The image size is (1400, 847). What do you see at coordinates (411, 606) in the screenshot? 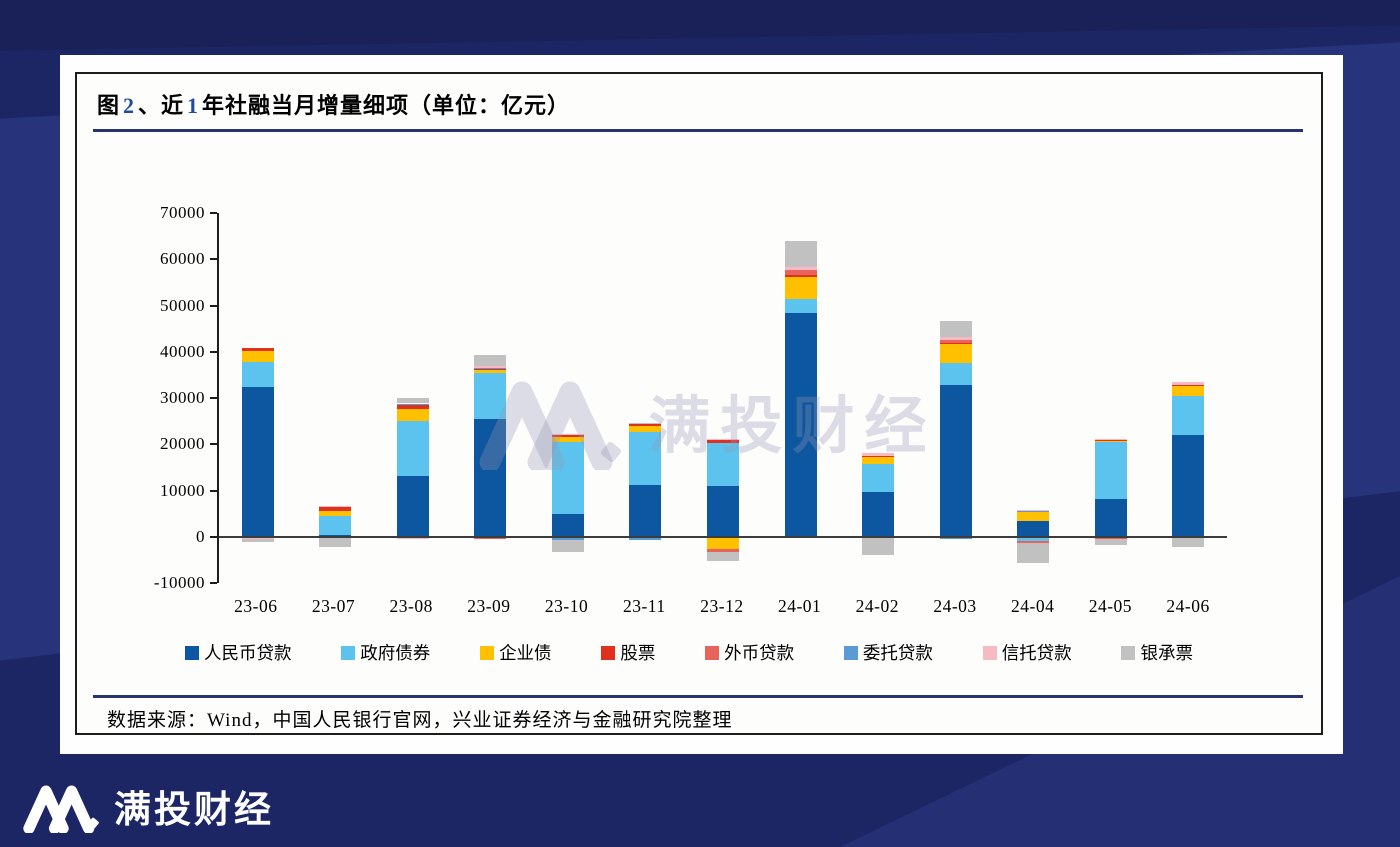
I see `x-tick-label: 23-08` at bounding box center [411, 606].